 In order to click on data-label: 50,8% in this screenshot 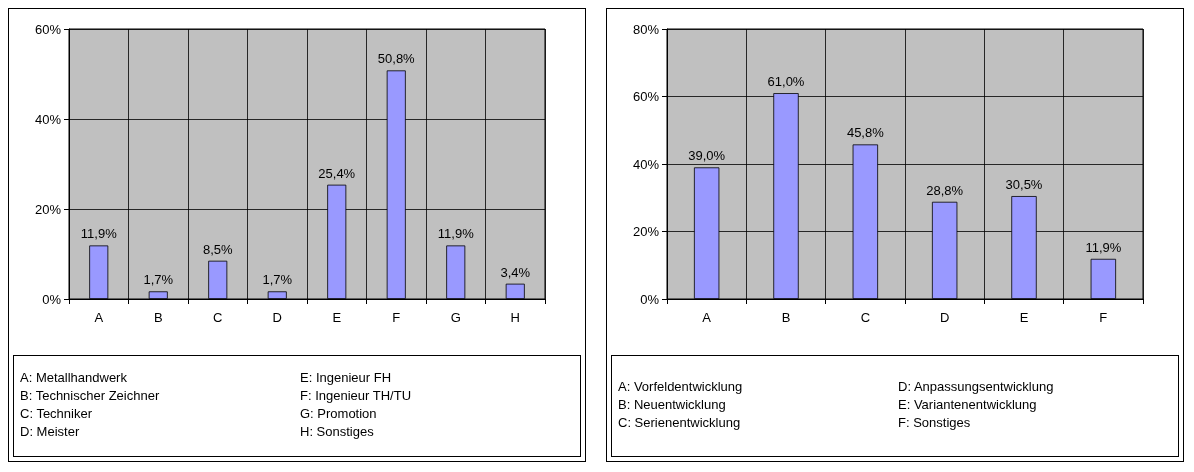, I will do `click(396, 59)`.